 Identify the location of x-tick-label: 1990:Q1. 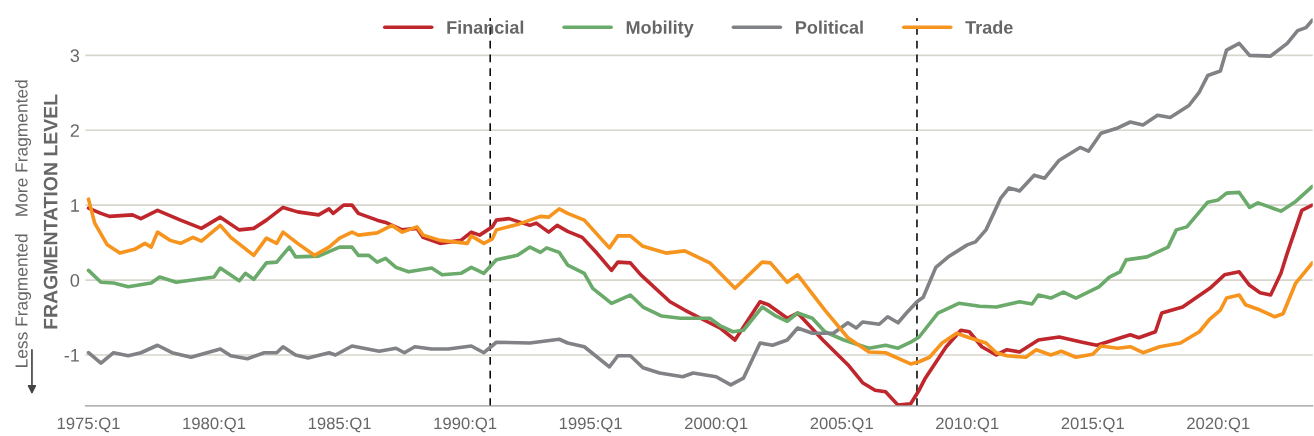
(465, 425).